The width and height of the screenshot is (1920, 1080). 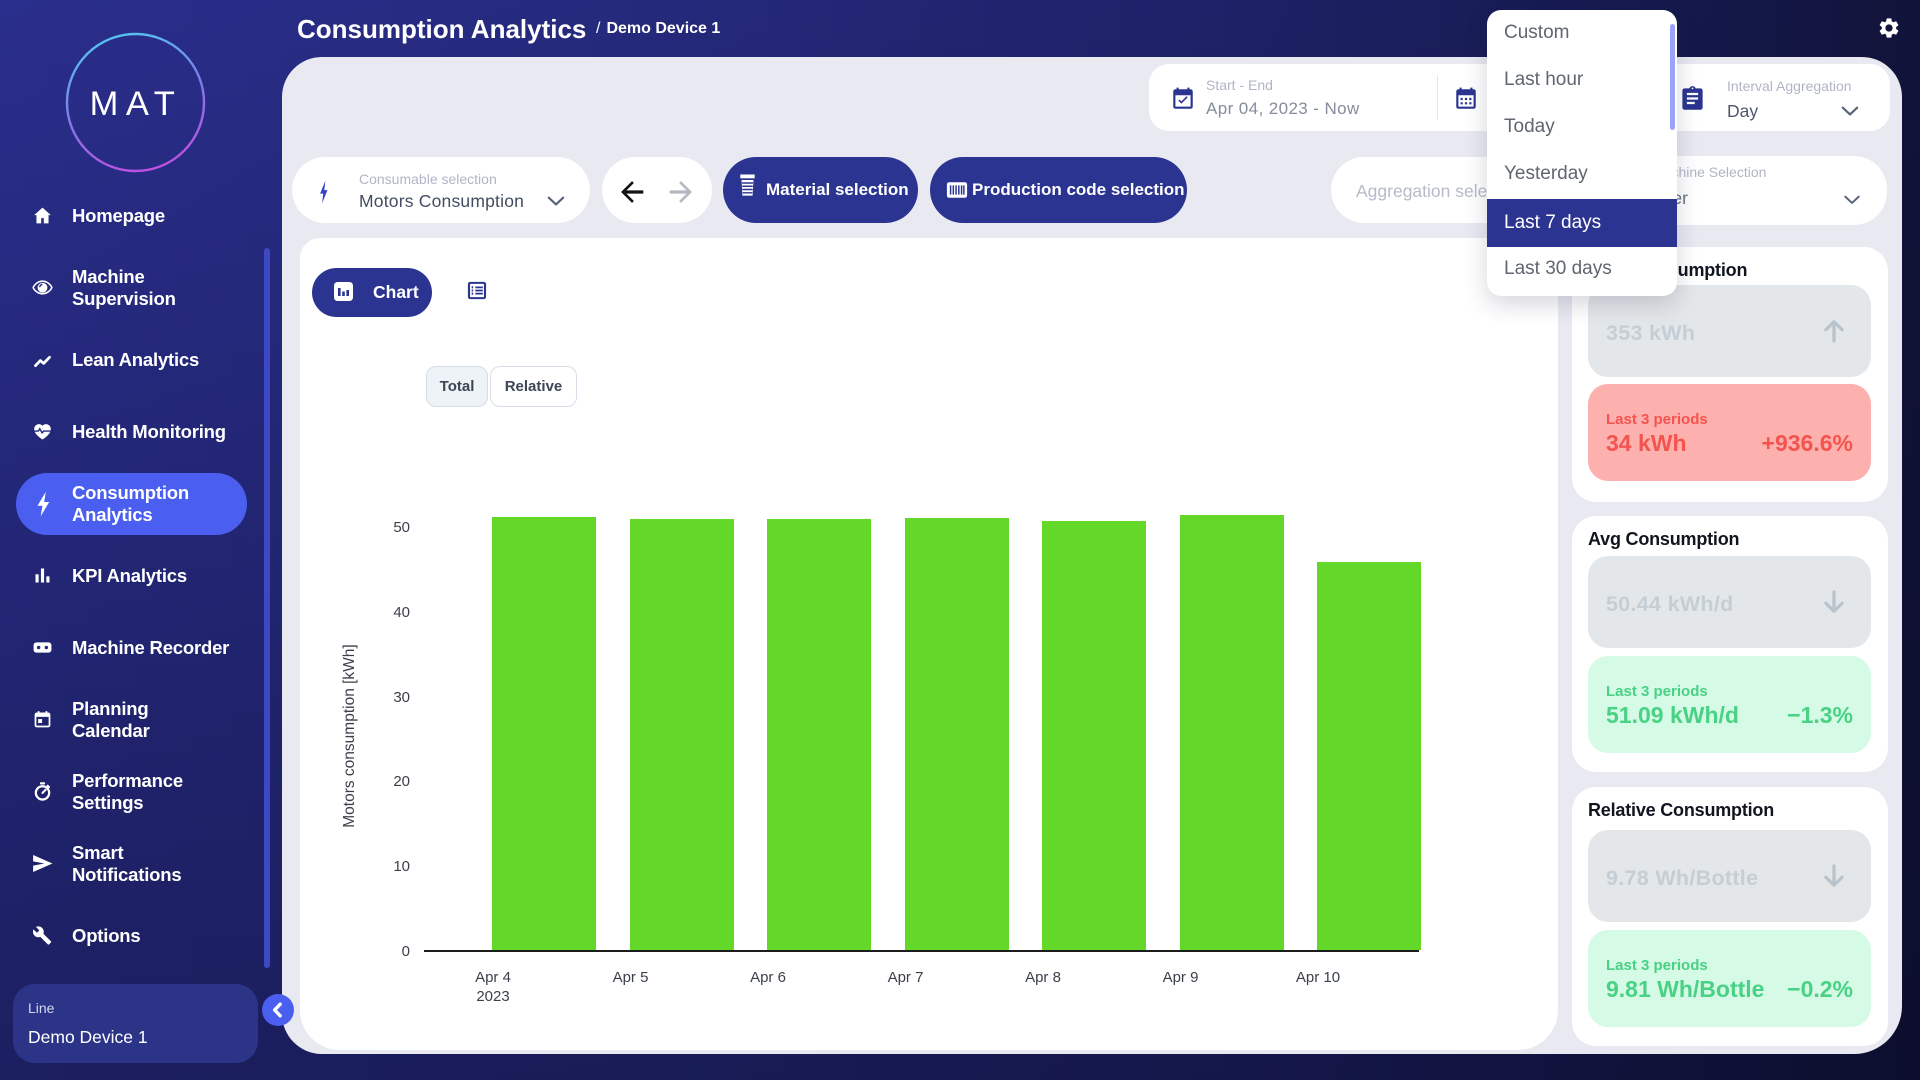 I want to click on svg-text: MAT, so click(x=136, y=104).